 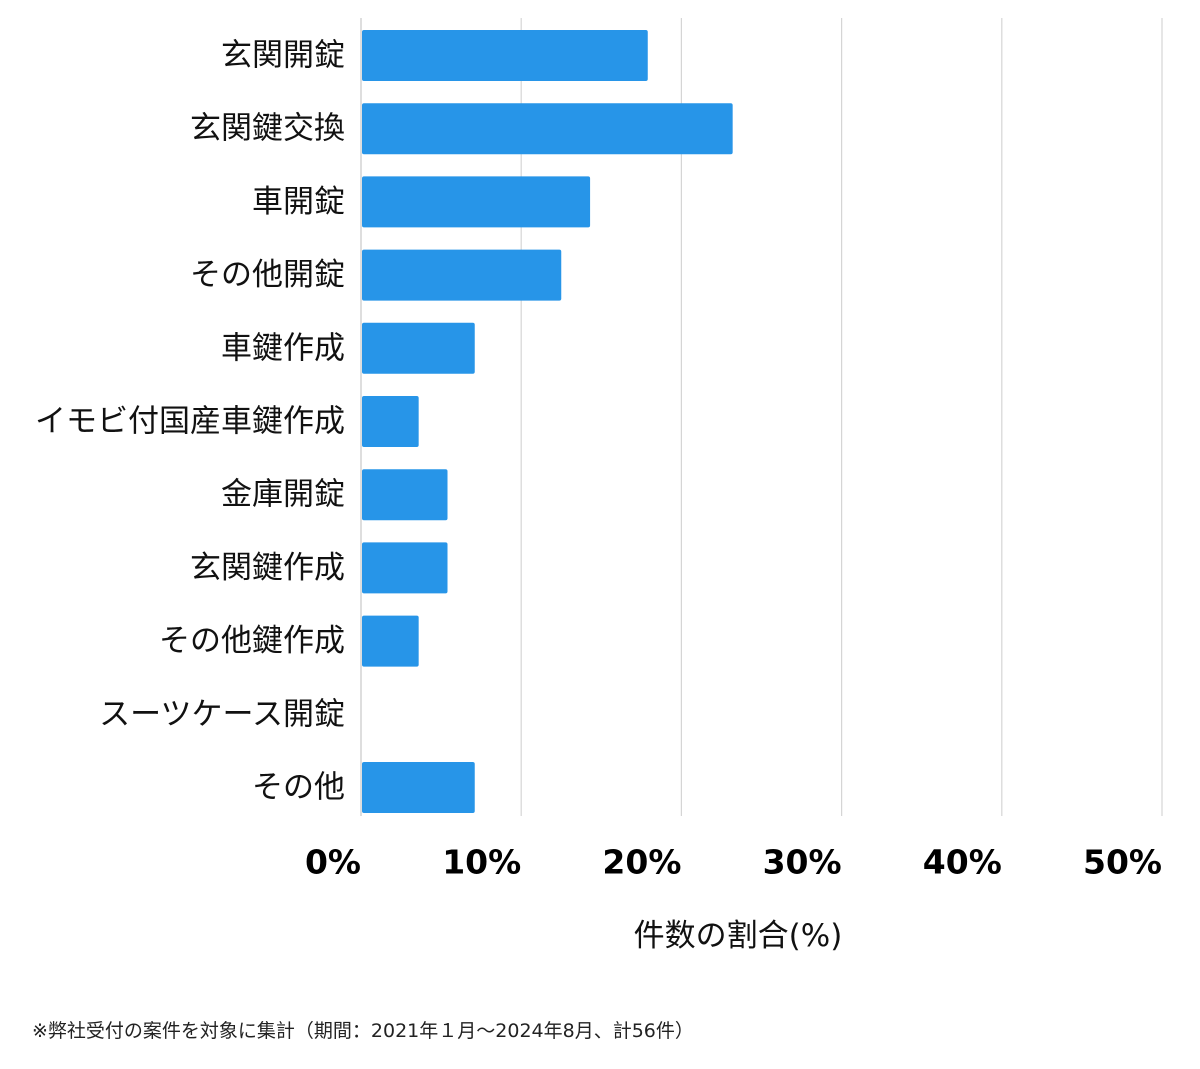 I want to click on category-label: スーツケース開錠, so click(x=222, y=714).